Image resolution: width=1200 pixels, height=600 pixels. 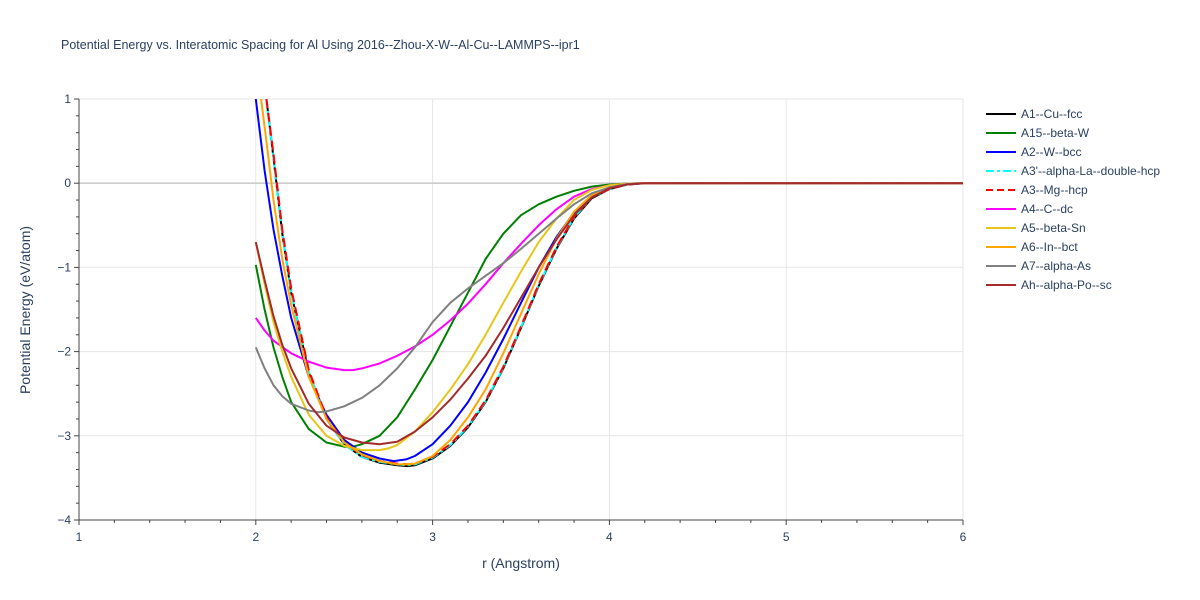 What do you see at coordinates (1090, 171) in the screenshot?
I see `legend-label: A3'--alpha-La--double-hcp` at bounding box center [1090, 171].